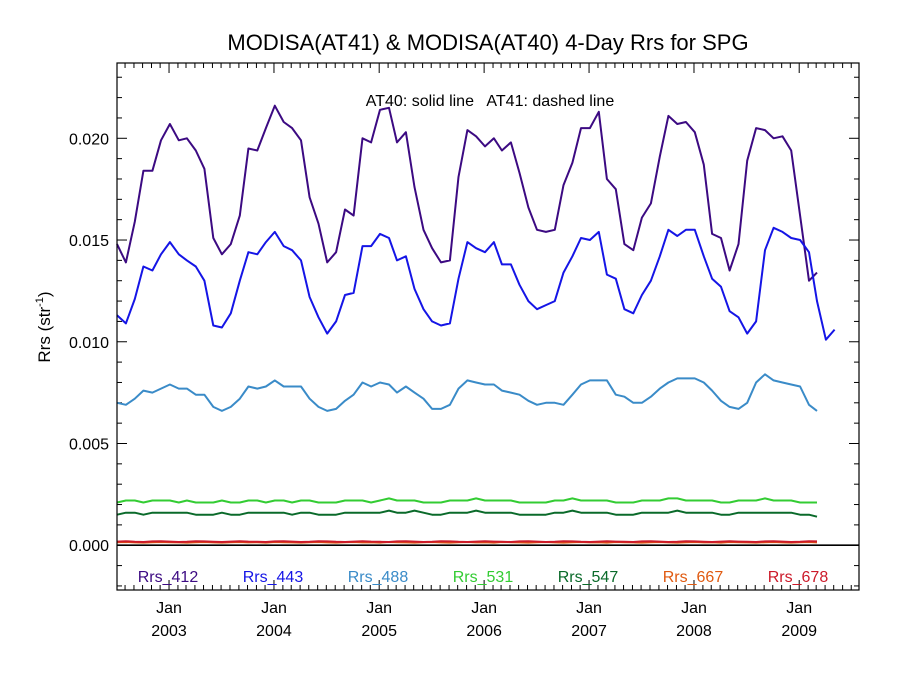 The height and width of the screenshot is (675, 900). What do you see at coordinates (44, 335) in the screenshot?
I see `y-axis-label-main: Rrs (str` at bounding box center [44, 335].